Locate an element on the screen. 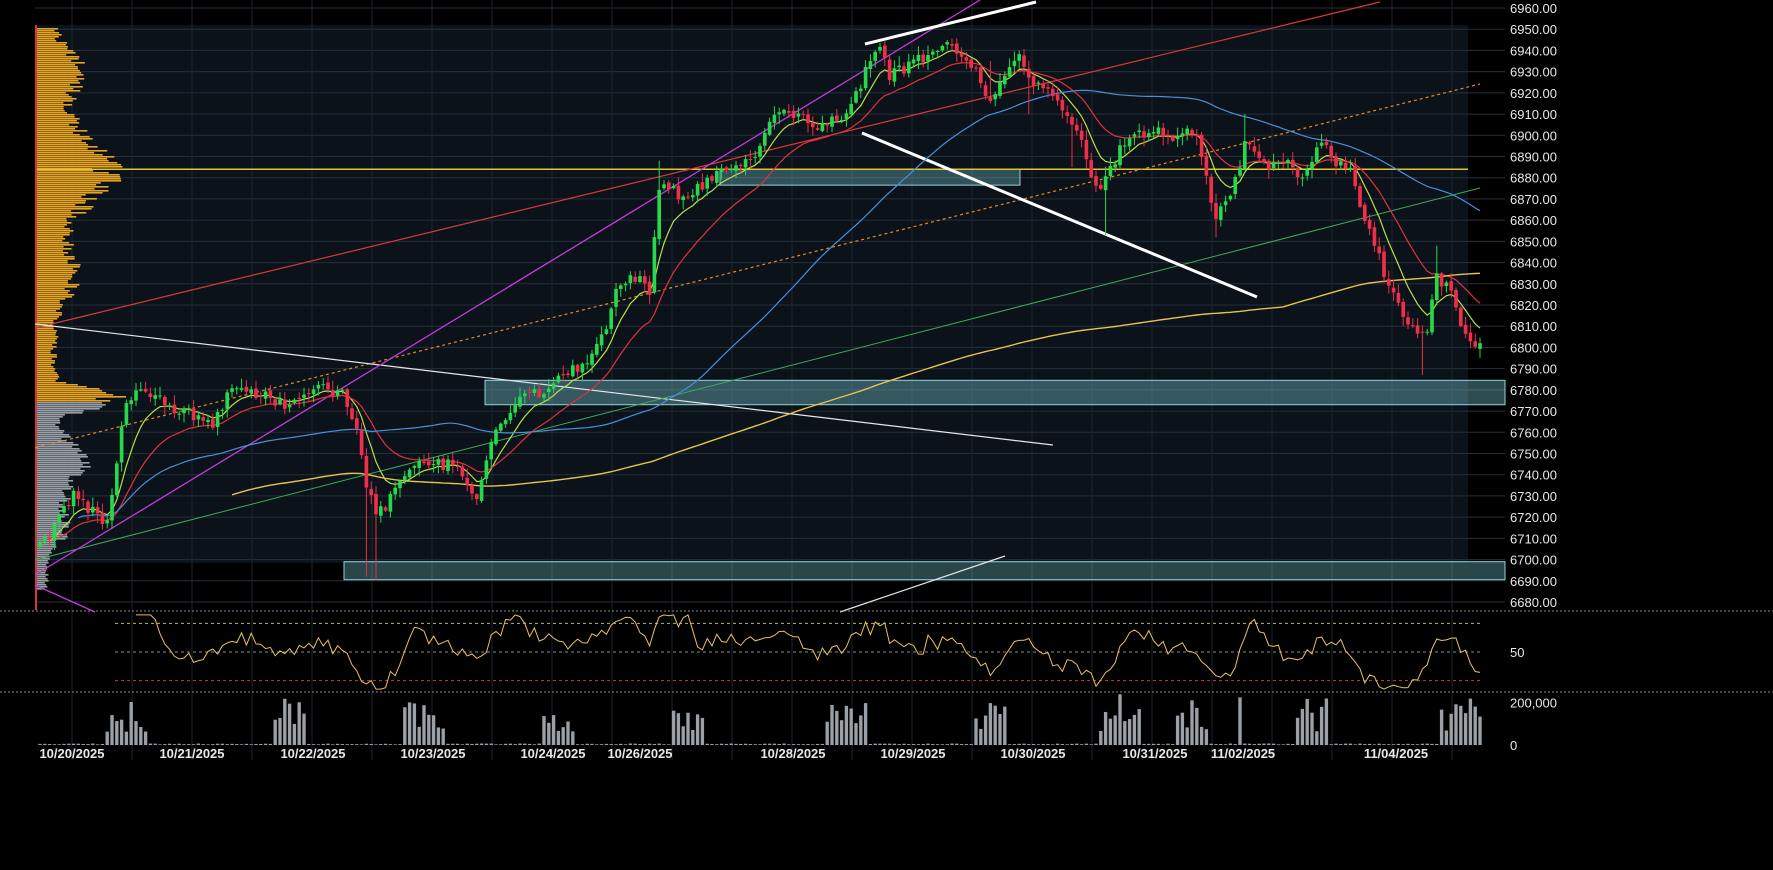  demand-zone is located at coordinates (924, 571).